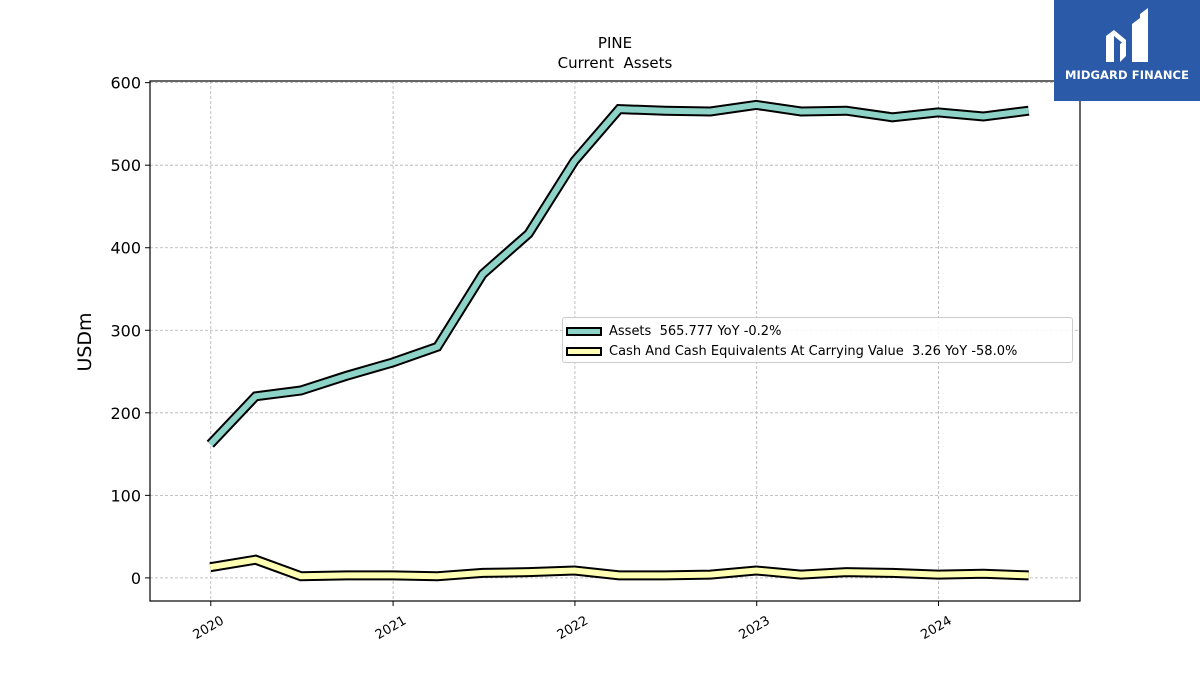 The width and height of the screenshot is (1200, 675). Describe the element at coordinates (125, 330) in the screenshot. I see `y-tick-label: 300` at that location.